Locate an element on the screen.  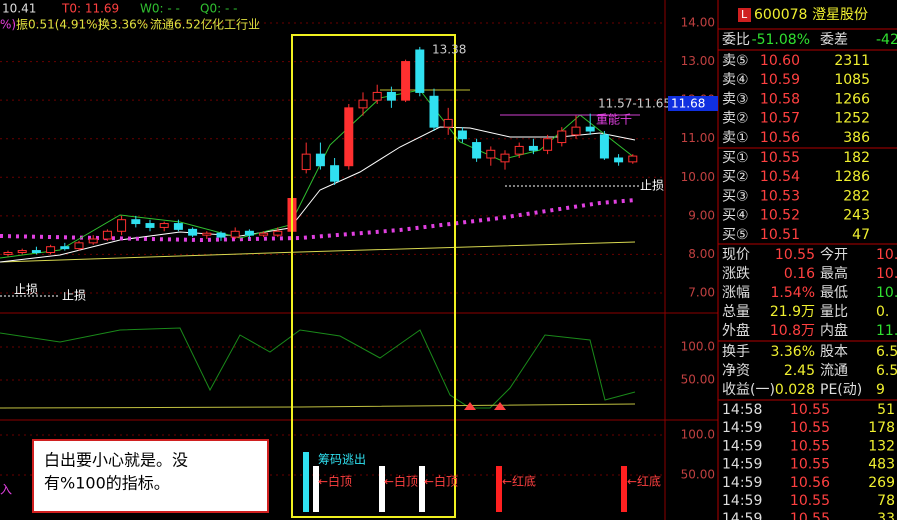
quote-text: 11.1 is located at coordinates (886, 331).